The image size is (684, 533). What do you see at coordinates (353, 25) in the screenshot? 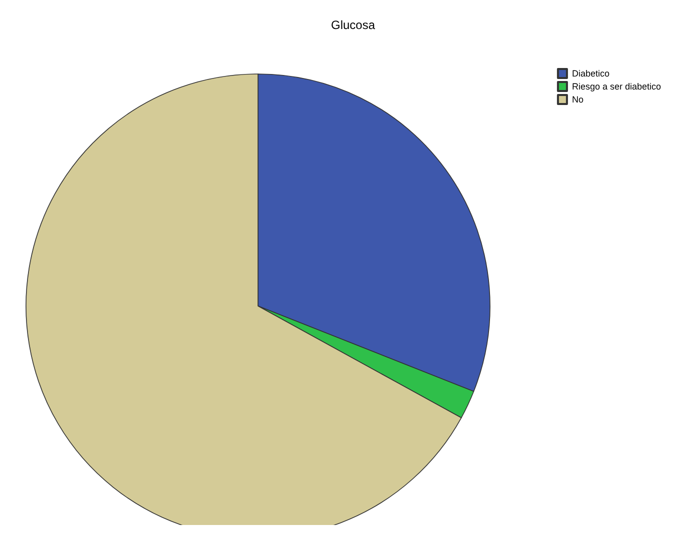
I see `chart-title: Glucosa` at bounding box center [353, 25].